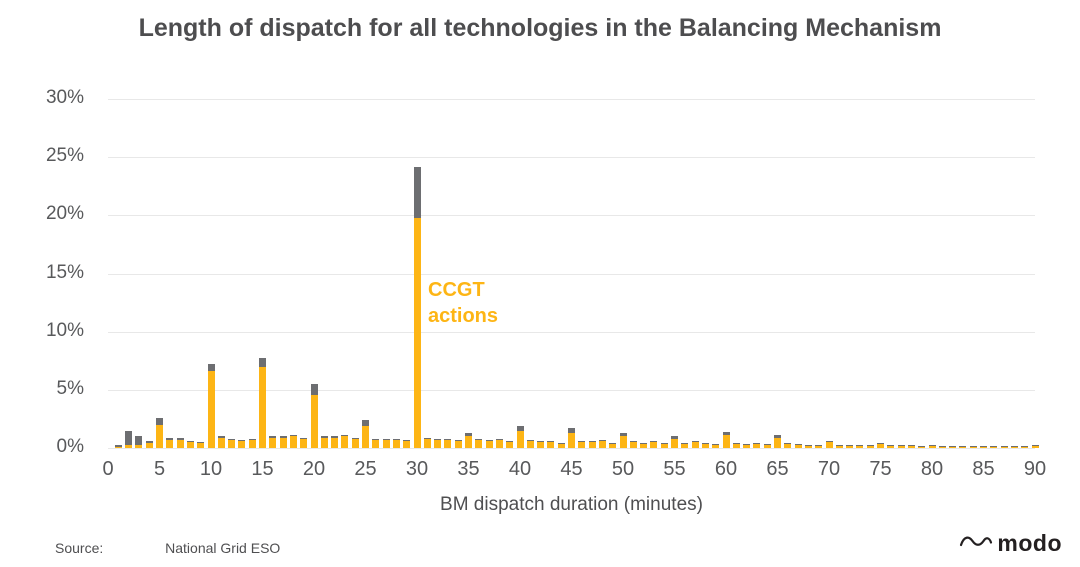  Describe the element at coordinates (262, 469) in the screenshot. I see `x-tick-label: 15` at that location.